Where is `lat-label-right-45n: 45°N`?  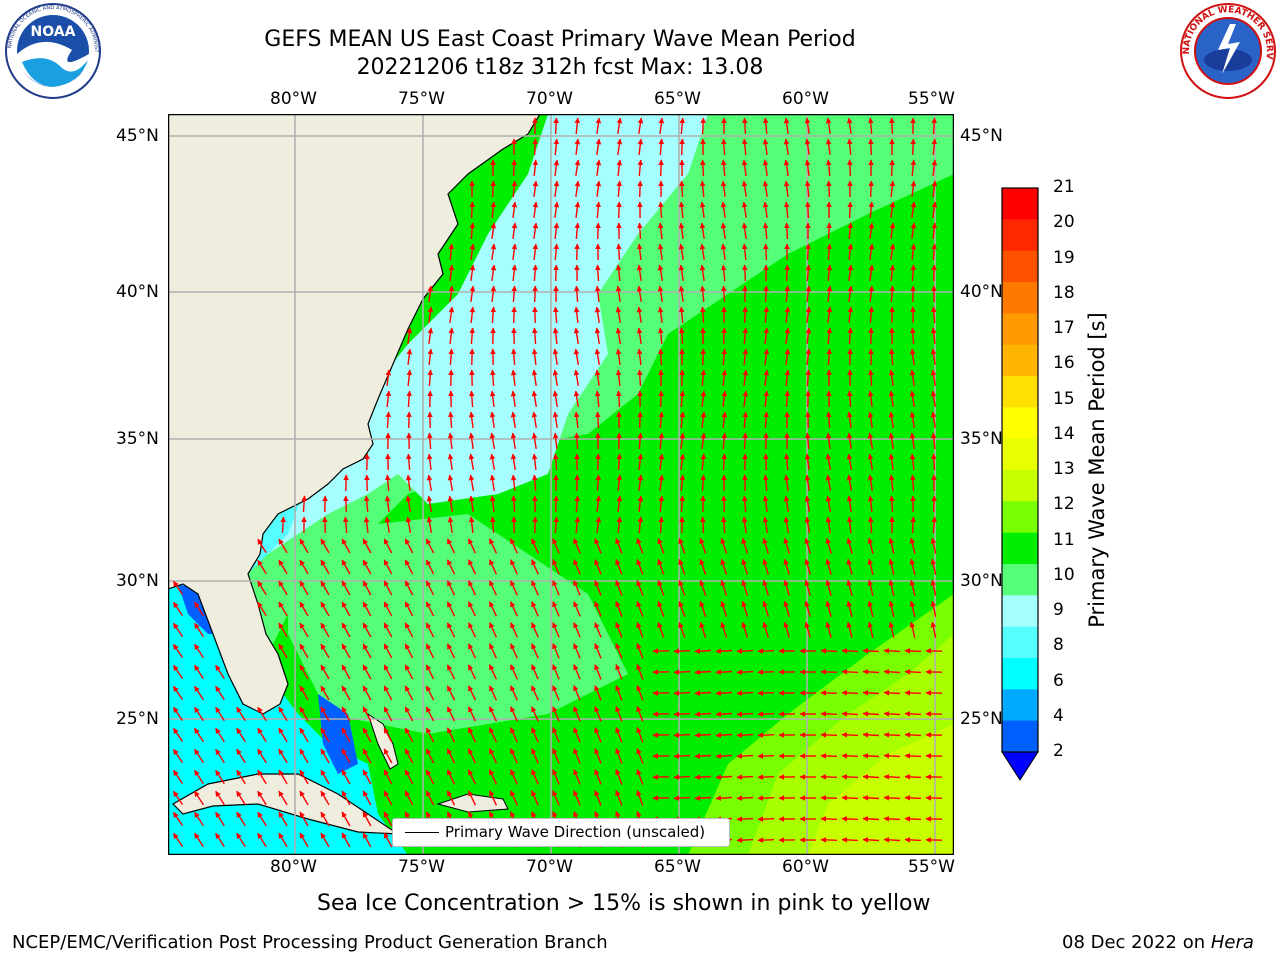 lat-label-right-45n: 45°N is located at coordinates (981, 136).